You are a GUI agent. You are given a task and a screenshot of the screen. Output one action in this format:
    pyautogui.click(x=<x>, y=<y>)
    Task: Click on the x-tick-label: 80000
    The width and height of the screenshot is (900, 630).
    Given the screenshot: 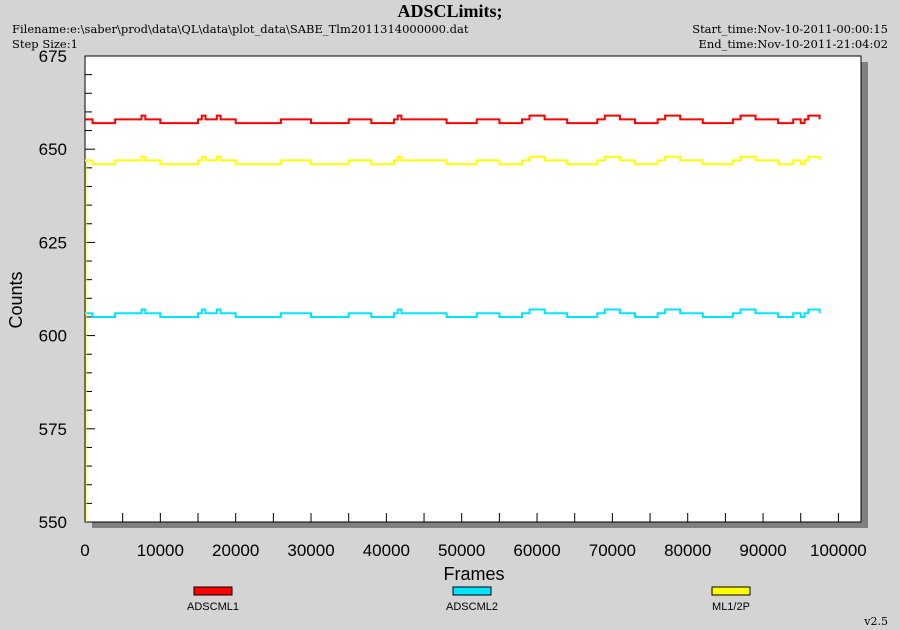 What is the action you would take?
    pyautogui.click(x=687, y=550)
    